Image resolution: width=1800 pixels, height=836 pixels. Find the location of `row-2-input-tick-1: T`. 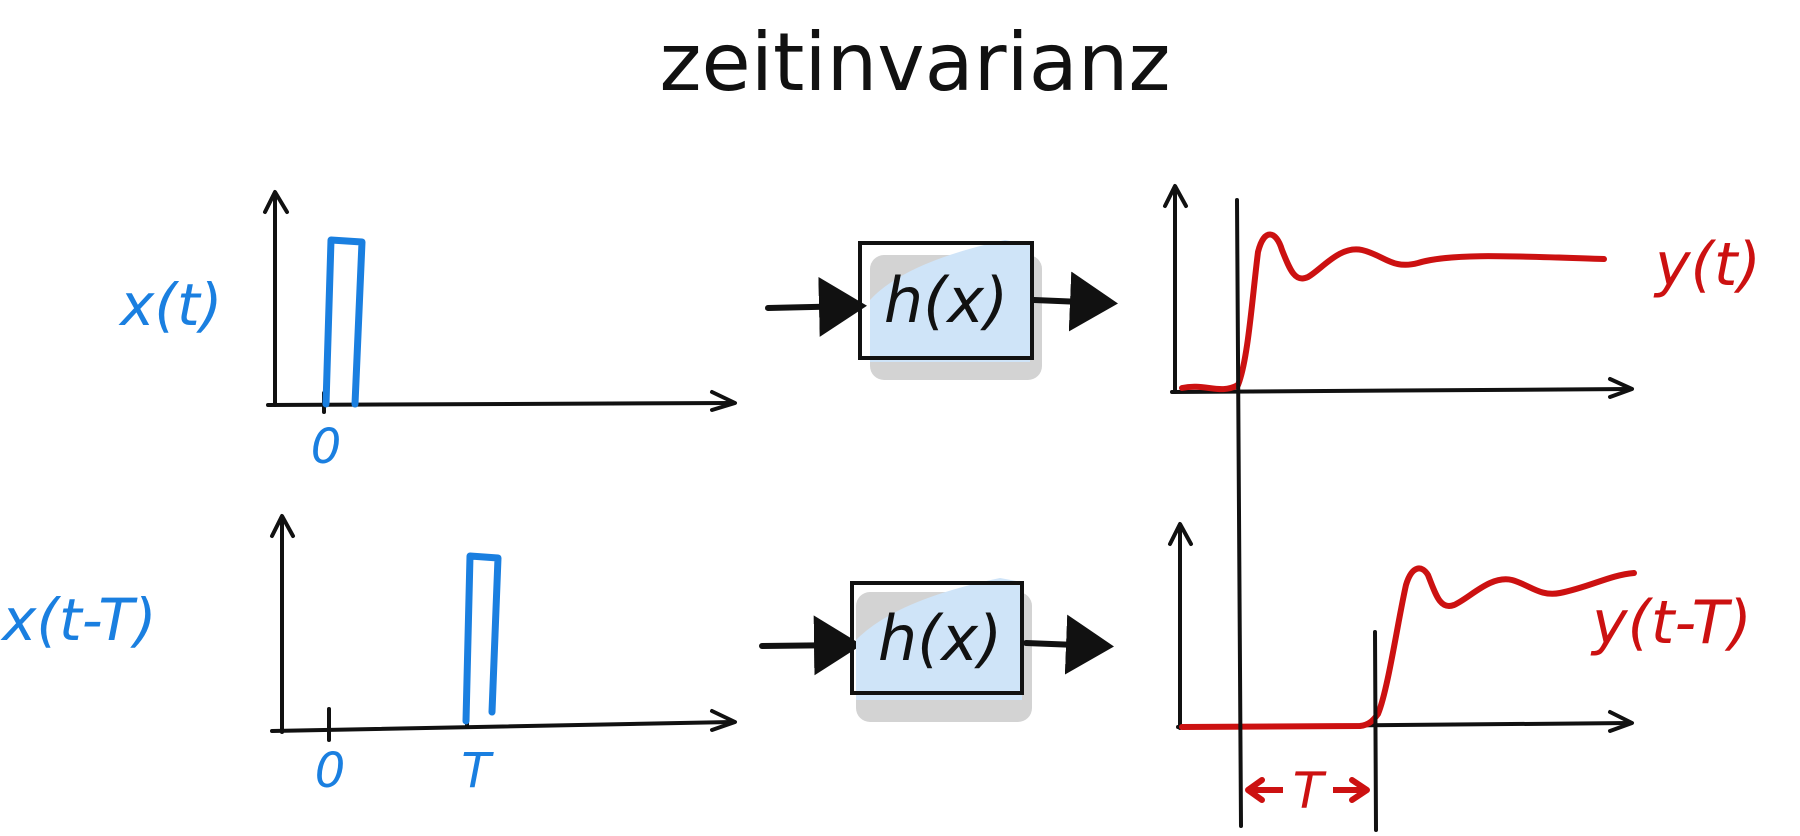

row-2-input-tick-1: T is located at coordinates (477, 771).